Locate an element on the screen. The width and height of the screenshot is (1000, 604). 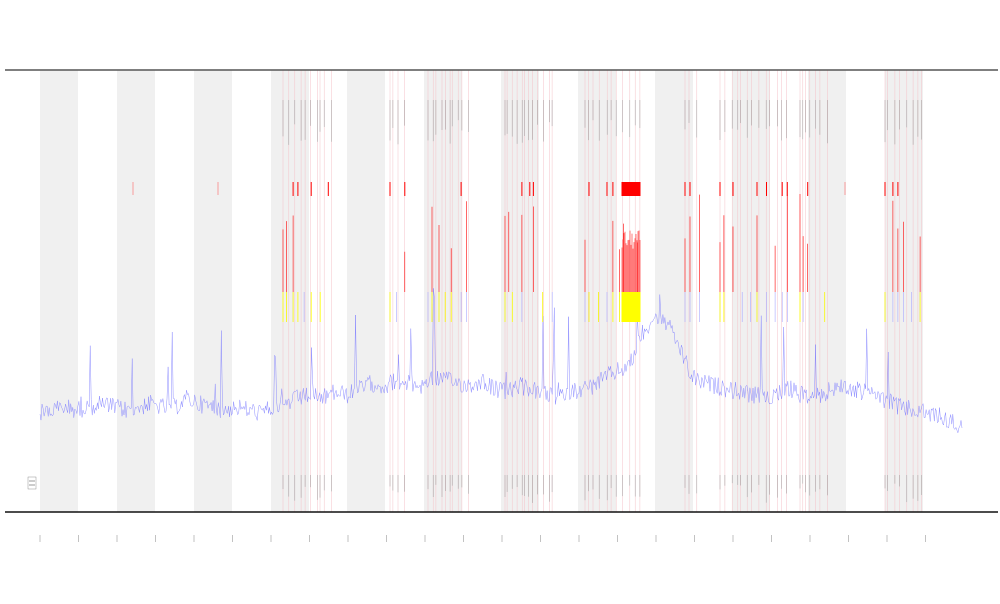
legend-box is located at coordinates (32, 483).